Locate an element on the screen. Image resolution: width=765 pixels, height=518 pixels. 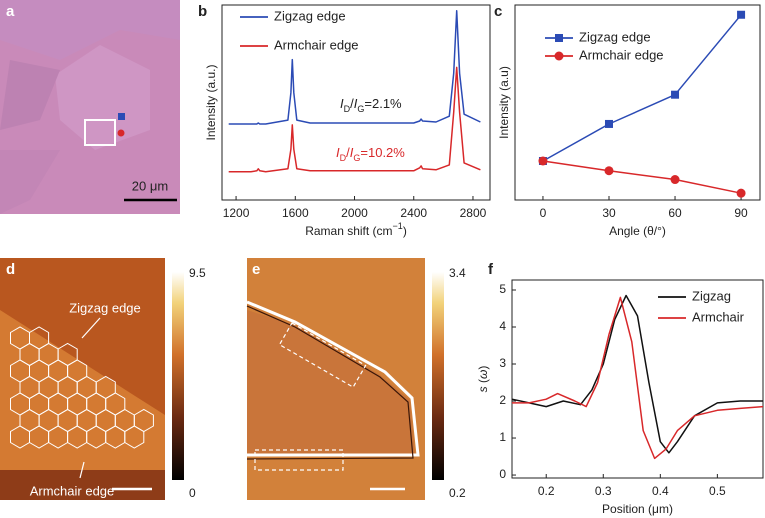
text-part: −1 is located at coordinates (398, 226).